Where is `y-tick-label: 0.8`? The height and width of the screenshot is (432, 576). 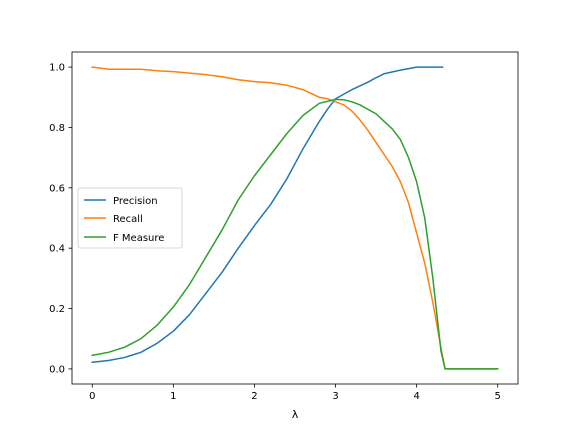
y-tick-label: 0.8 is located at coordinates (57, 128).